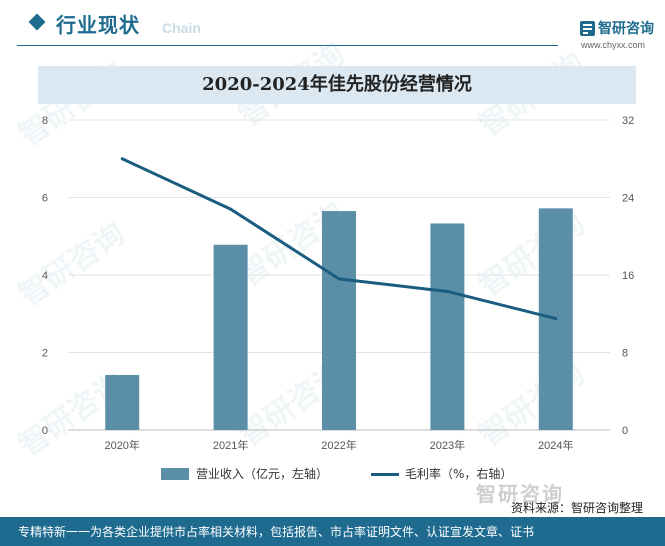  I want to click on header-divider, so click(287, 45).